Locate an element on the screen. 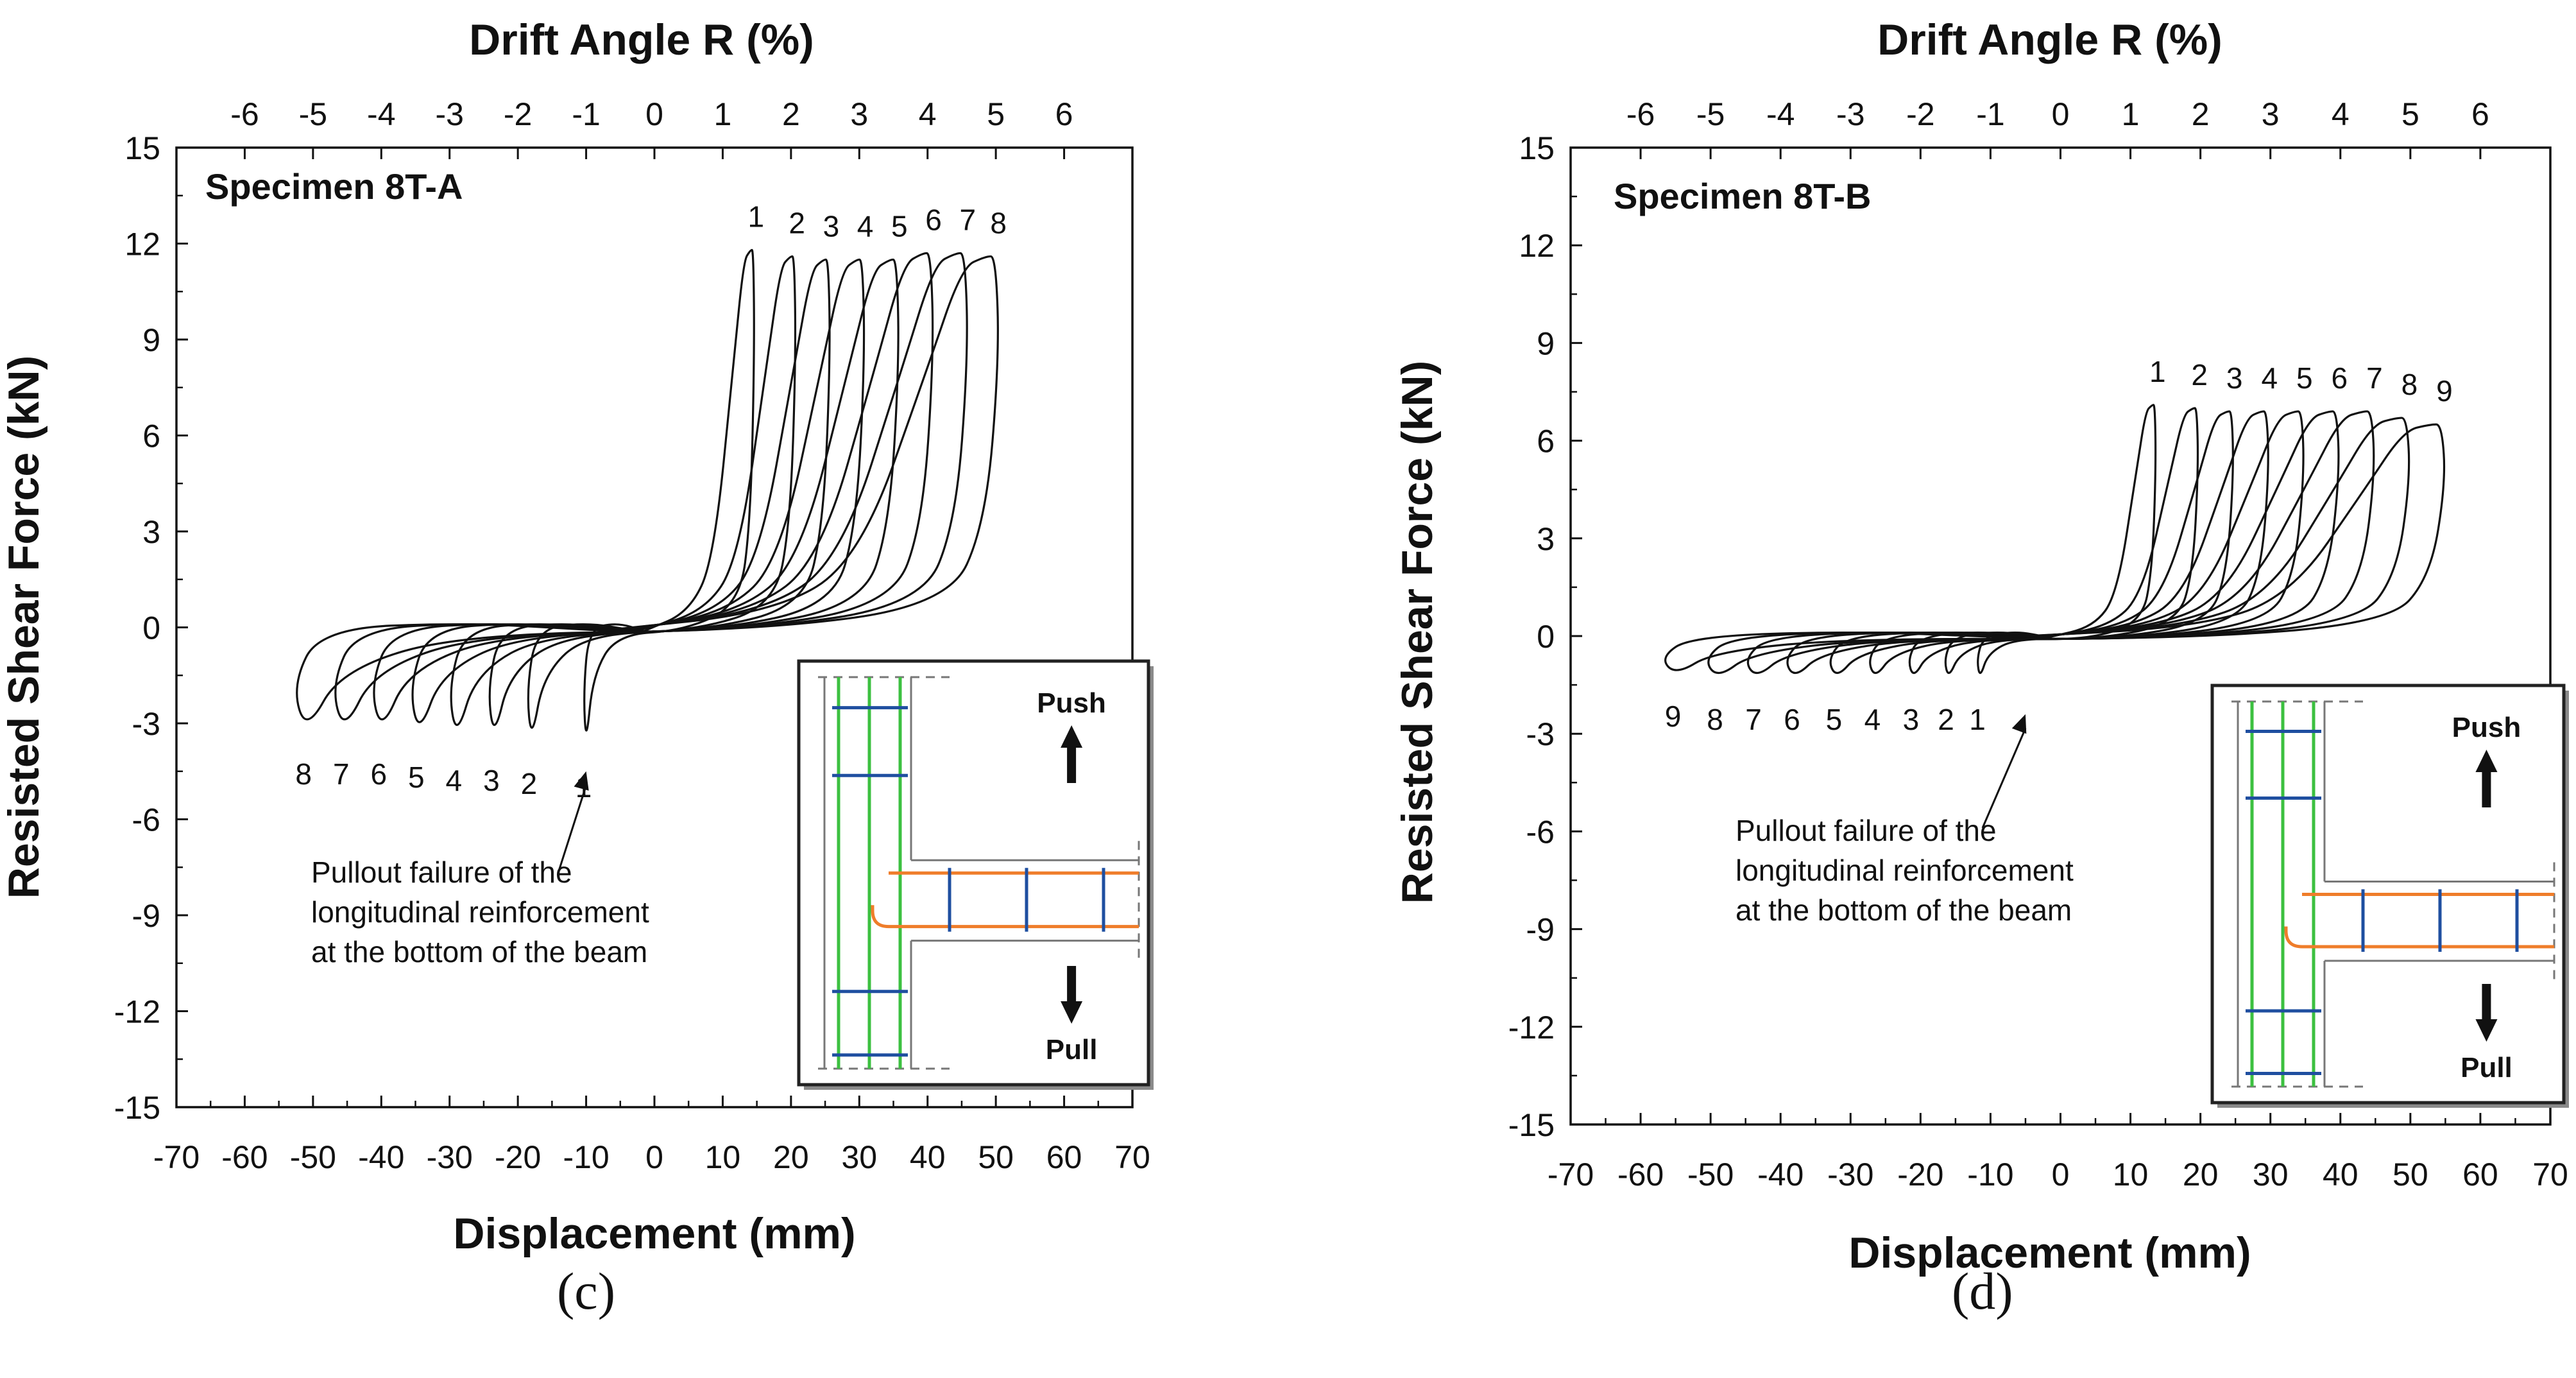 The height and width of the screenshot is (1378, 2576). drift-tick-label: 6 is located at coordinates (2480, 114).